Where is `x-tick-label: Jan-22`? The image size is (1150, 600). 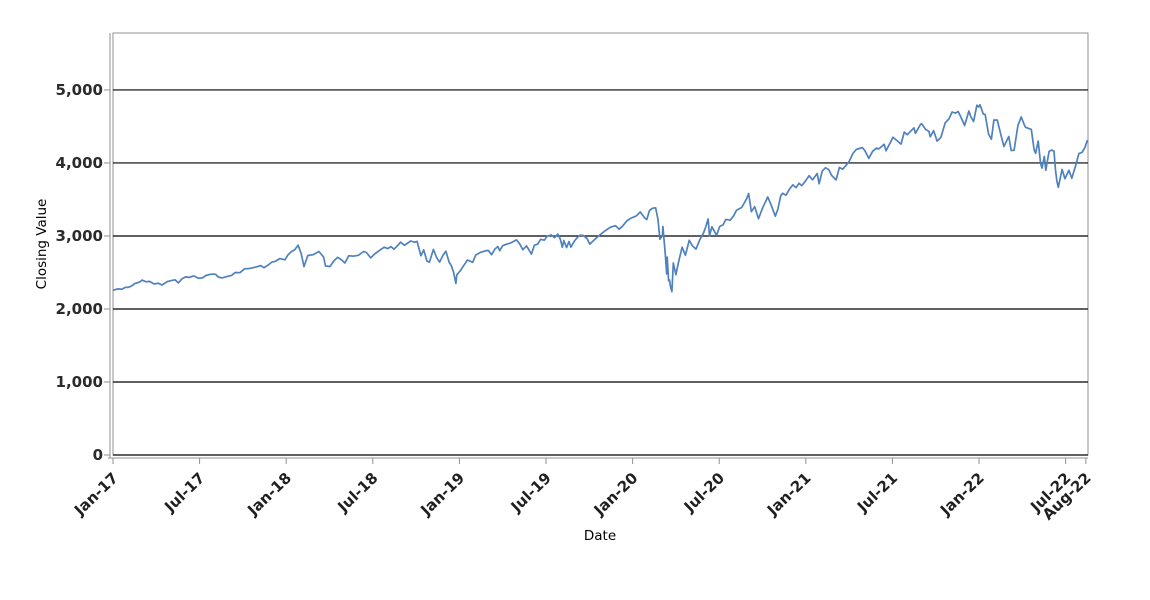
x-tick-label: Jan-22 is located at coordinates (962, 494).